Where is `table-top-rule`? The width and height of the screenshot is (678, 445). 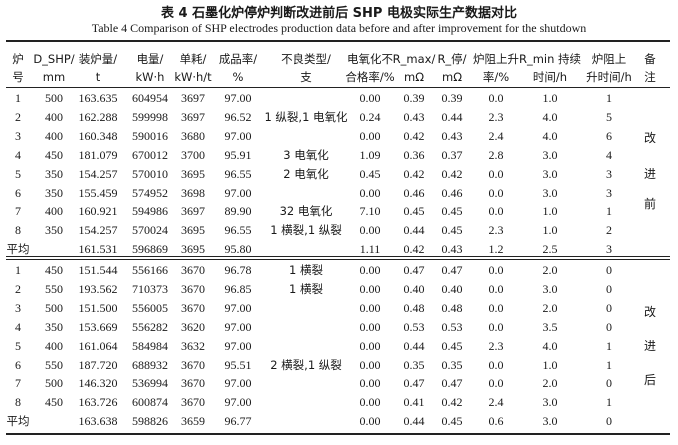 table-top-rule is located at coordinates (338, 41).